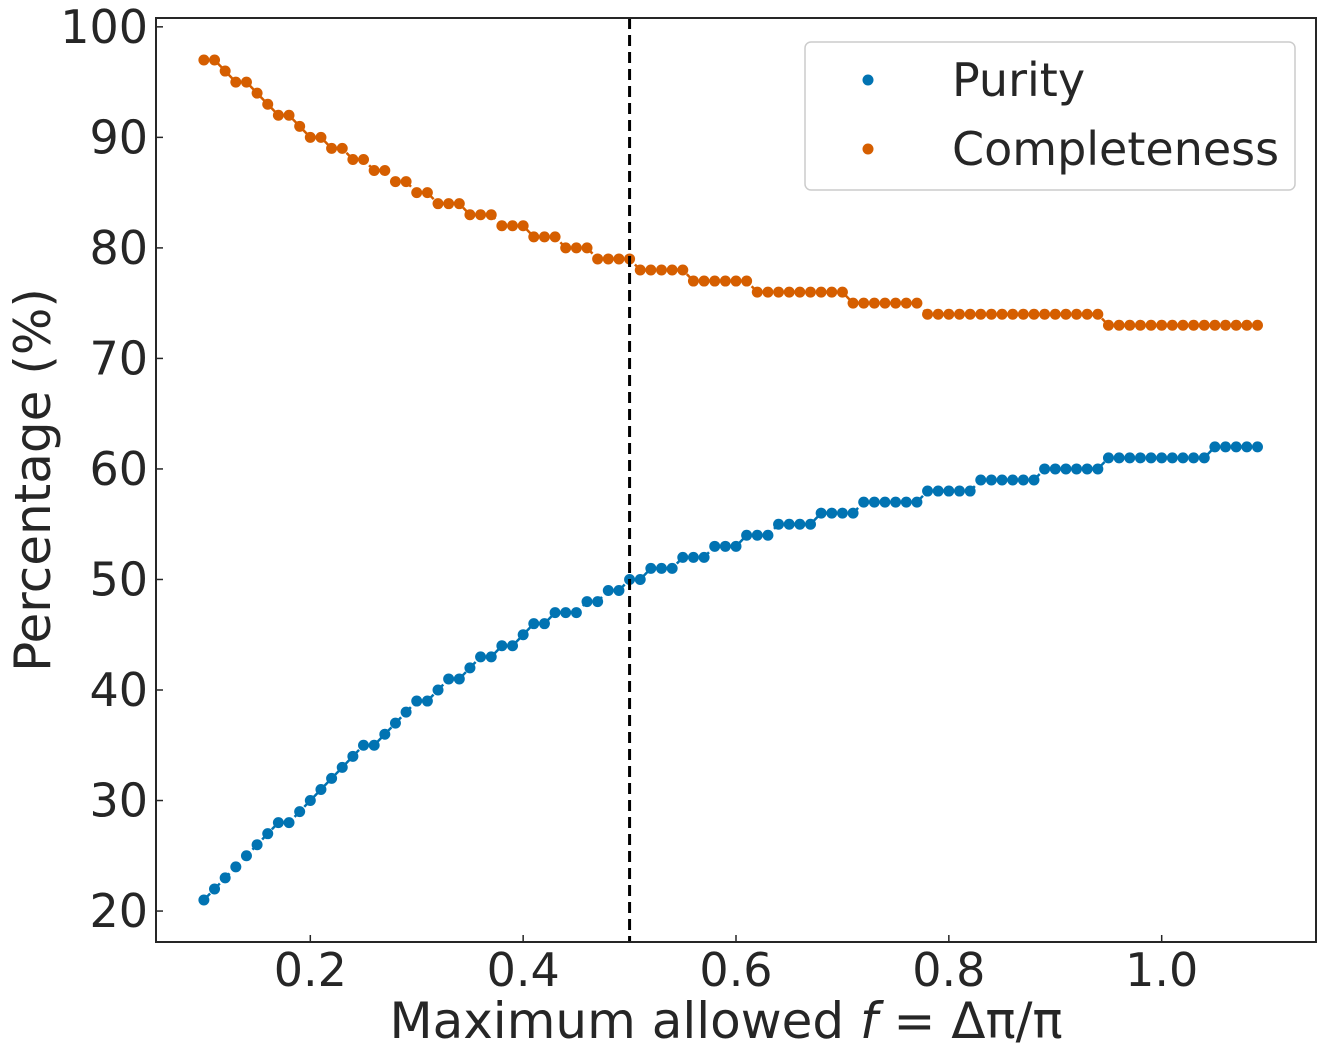  I want to click on y-tick-label: 30, so click(118, 801).